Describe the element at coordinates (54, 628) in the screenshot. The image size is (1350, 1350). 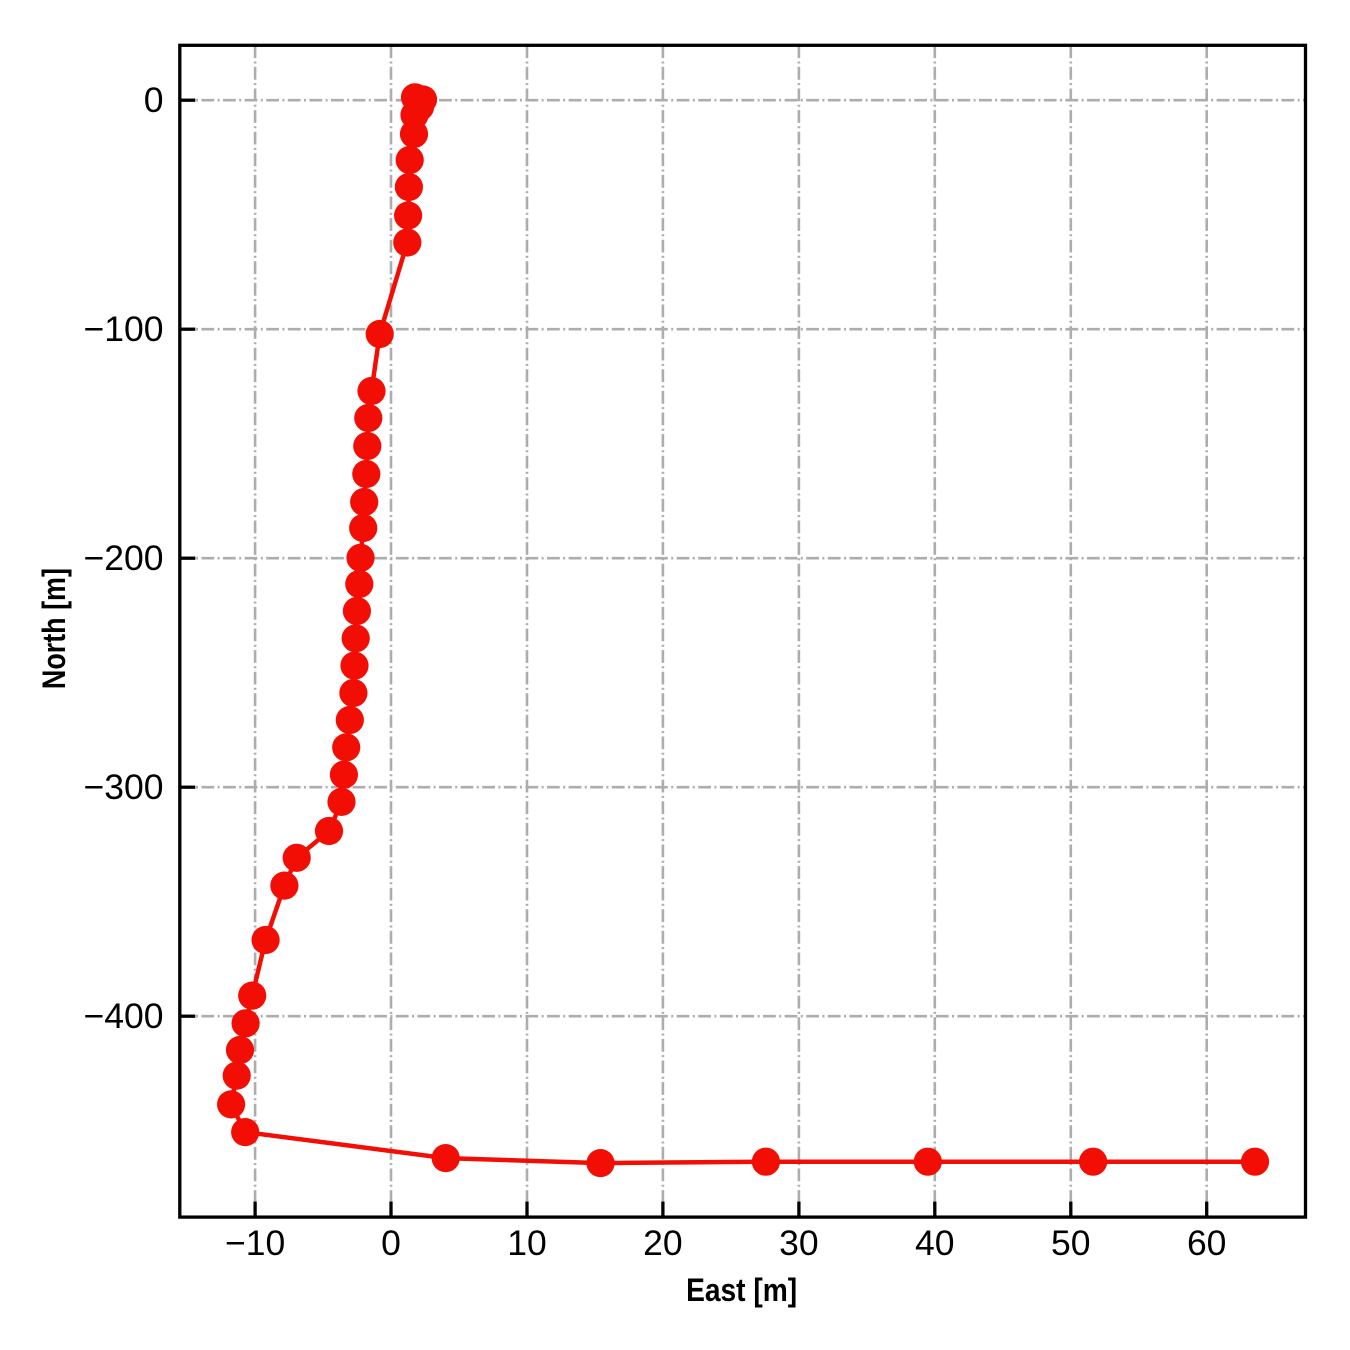
I see `svg-text: North [m]` at that location.